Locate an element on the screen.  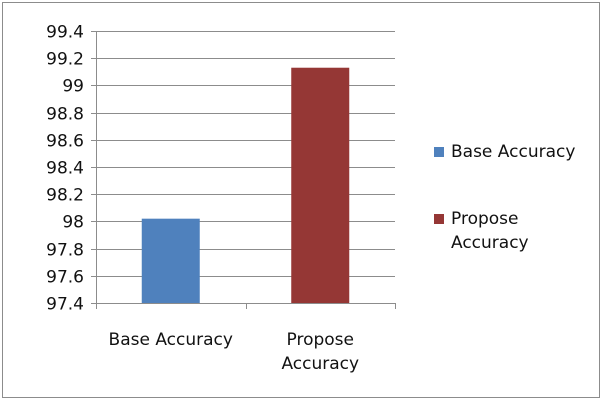
y-tick-label: 98.8 is located at coordinates (65, 115).